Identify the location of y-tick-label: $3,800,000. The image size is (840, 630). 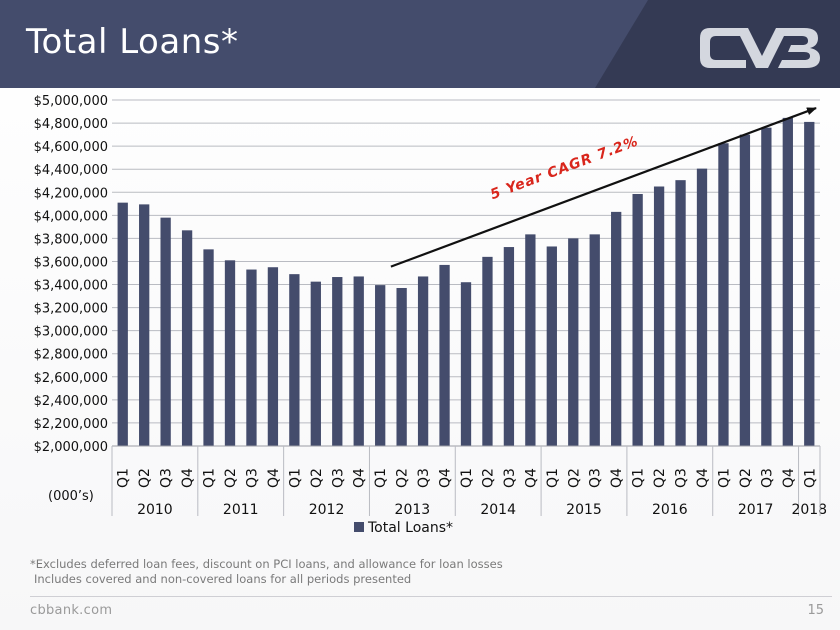
(71, 239).